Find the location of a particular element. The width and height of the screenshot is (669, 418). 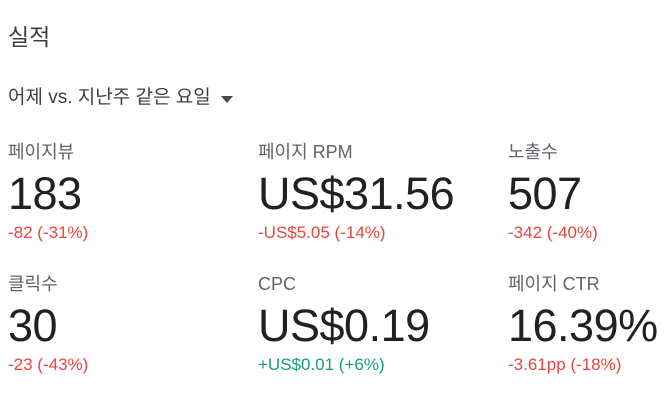

metric-label: 페이지뷰 is located at coordinates (41, 152).